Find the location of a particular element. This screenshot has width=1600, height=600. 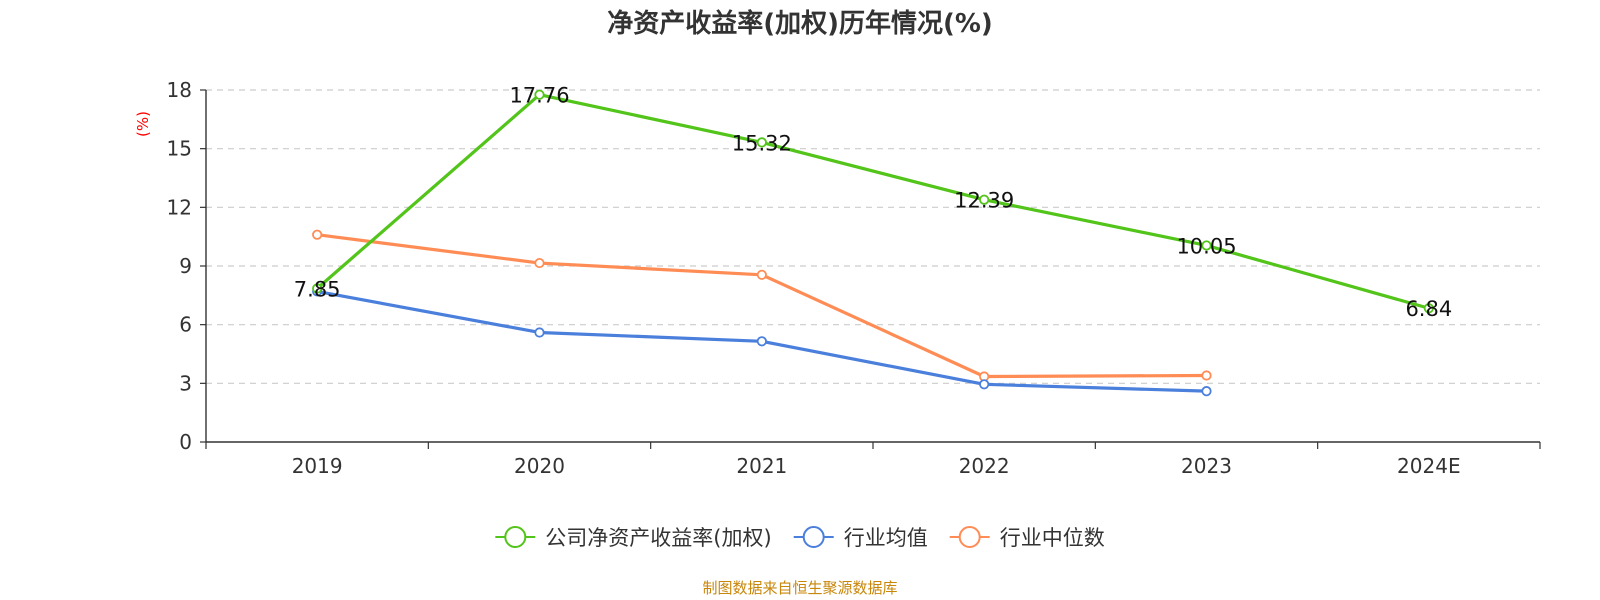

data-label: 6.84 is located at coordinates (1428, 309).